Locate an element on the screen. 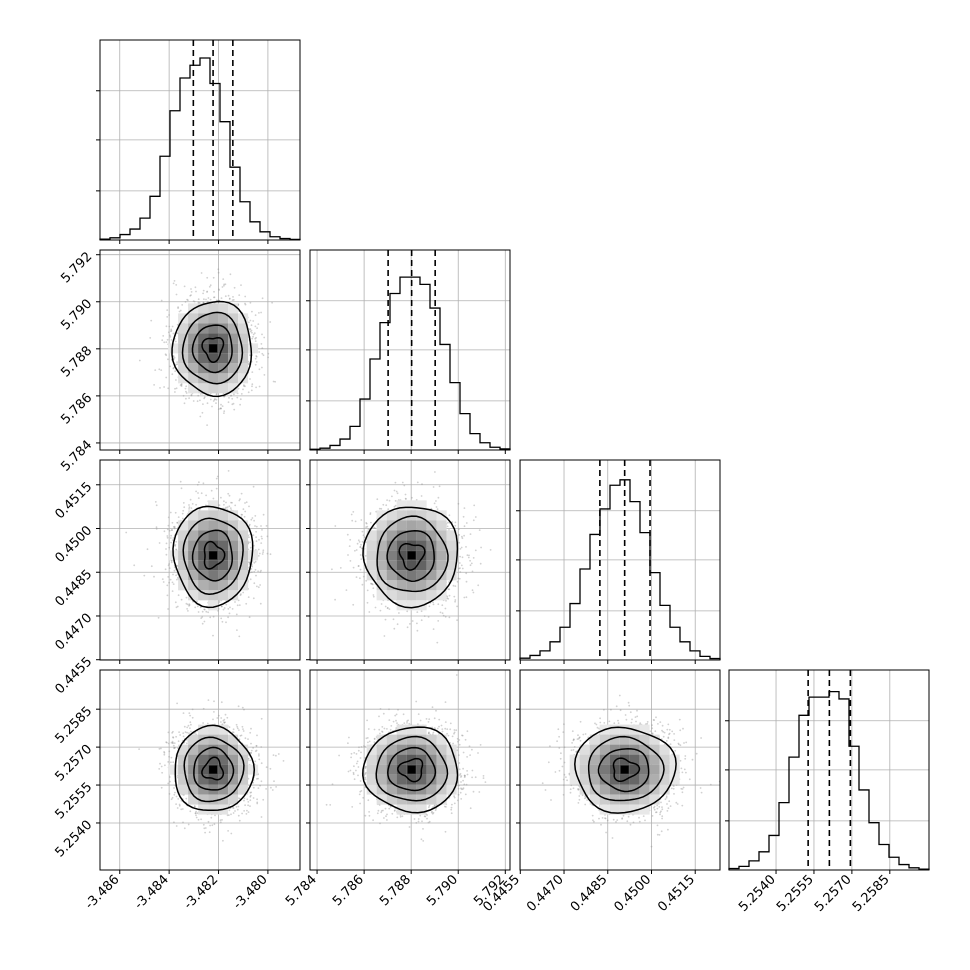 The image size is (970, 970). panel-frame is located at coordinates (200, 140).